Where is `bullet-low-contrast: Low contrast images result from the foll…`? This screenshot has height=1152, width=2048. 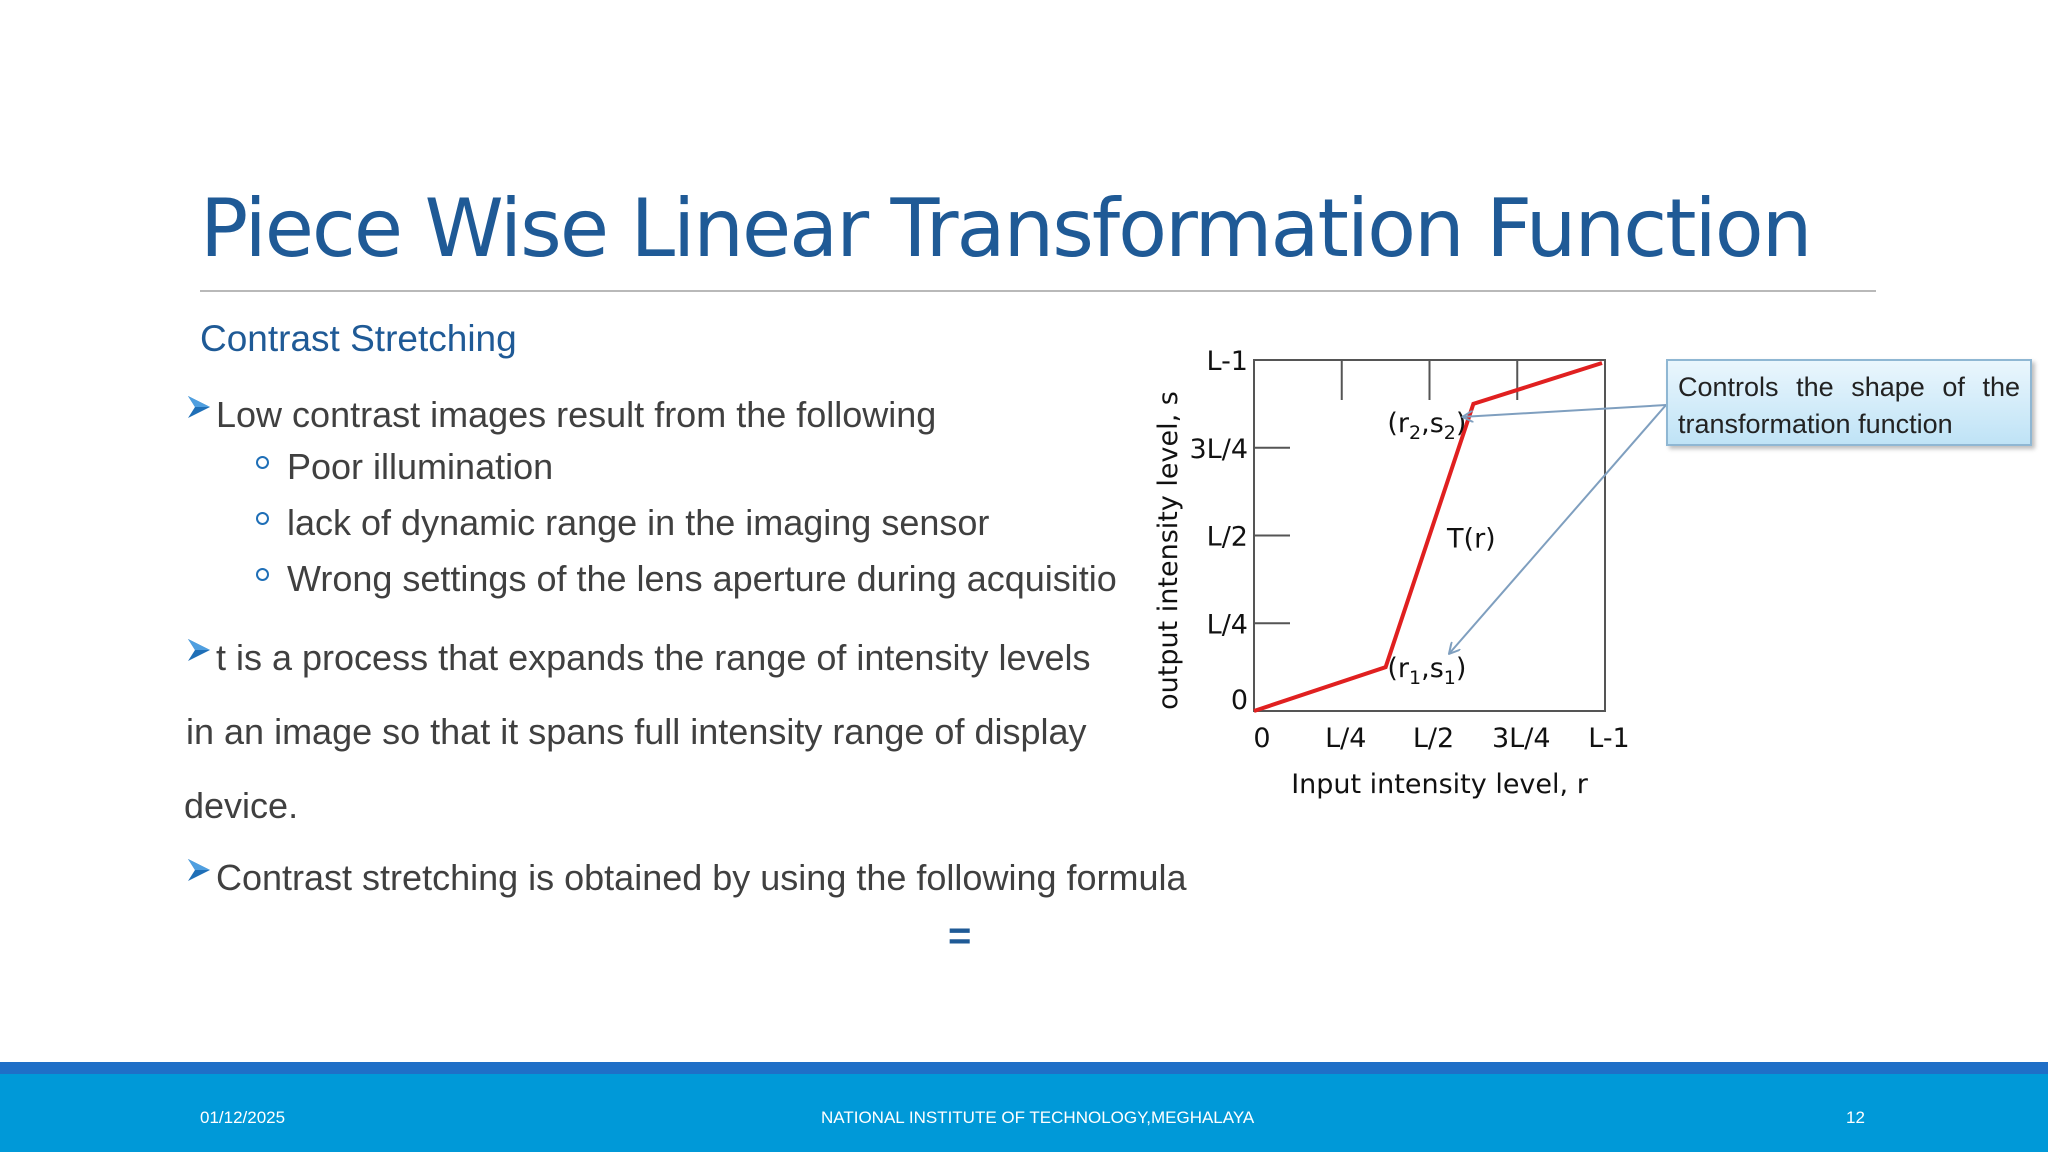
bullet-low-contrast: Low contrast images result from the foll… is located at coordinates (576, 414).